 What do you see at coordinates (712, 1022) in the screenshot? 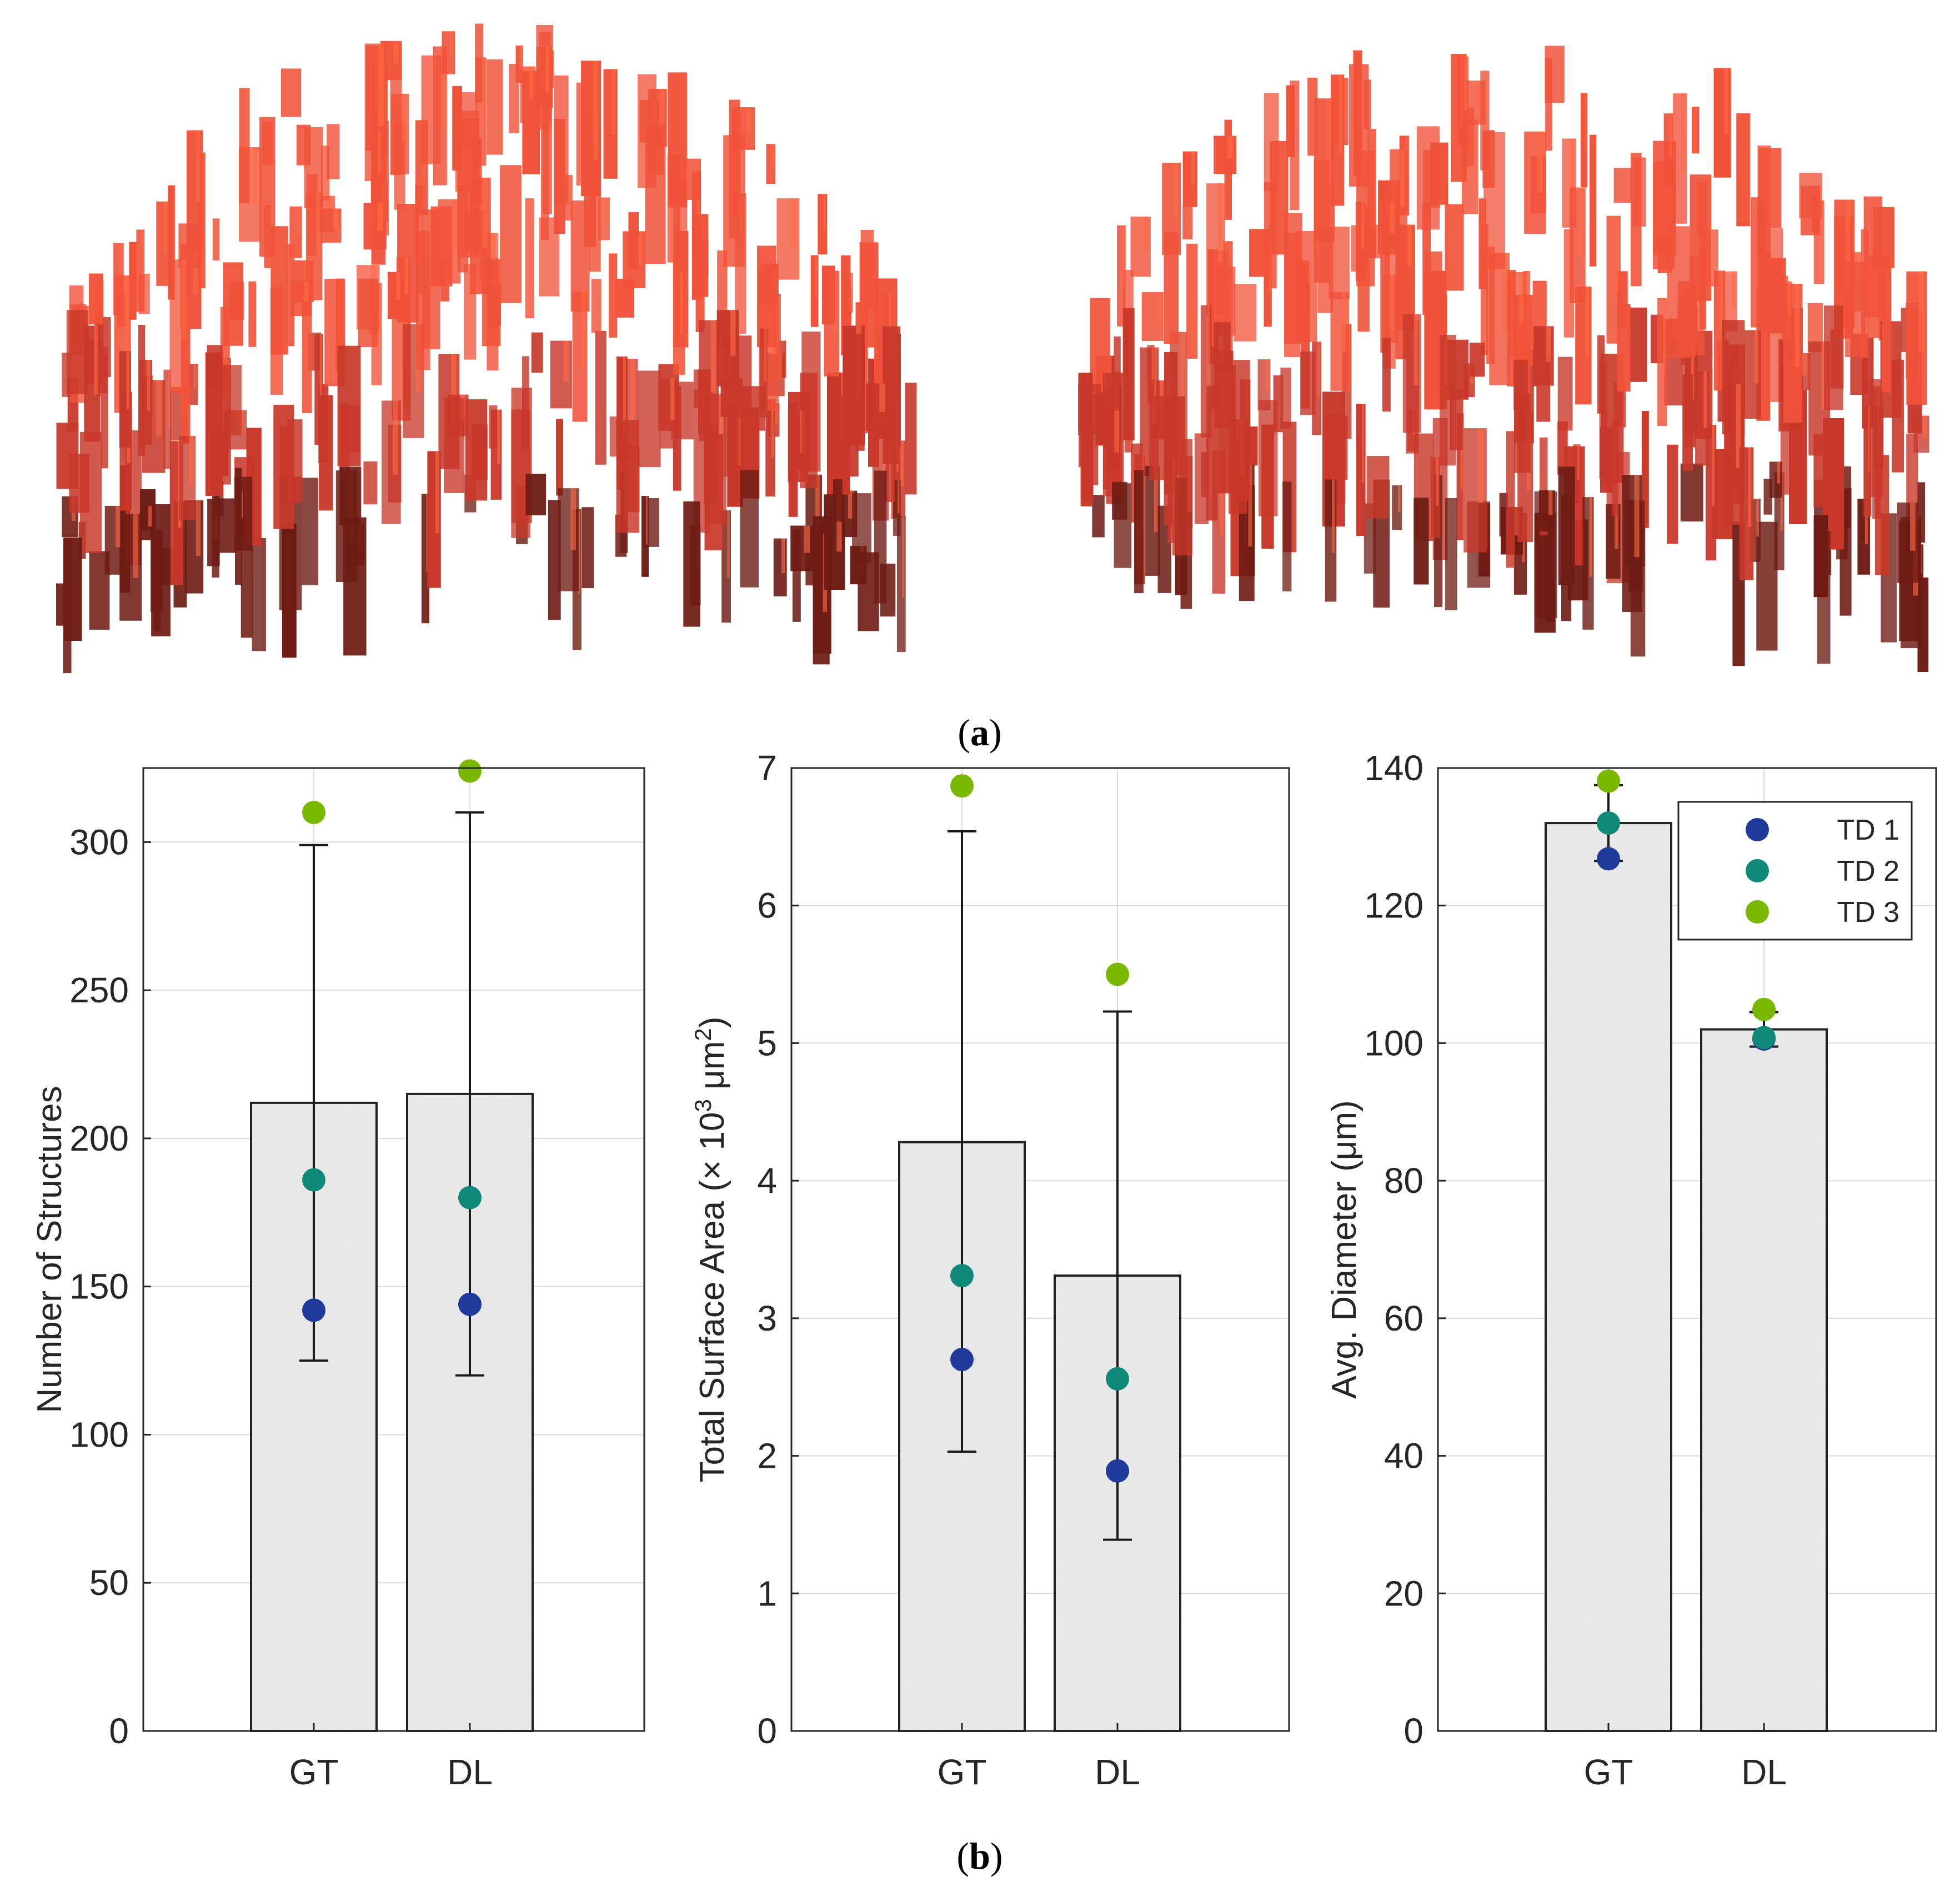
I see `y-axis-label-part: )` at bounding box center [712, 1022].